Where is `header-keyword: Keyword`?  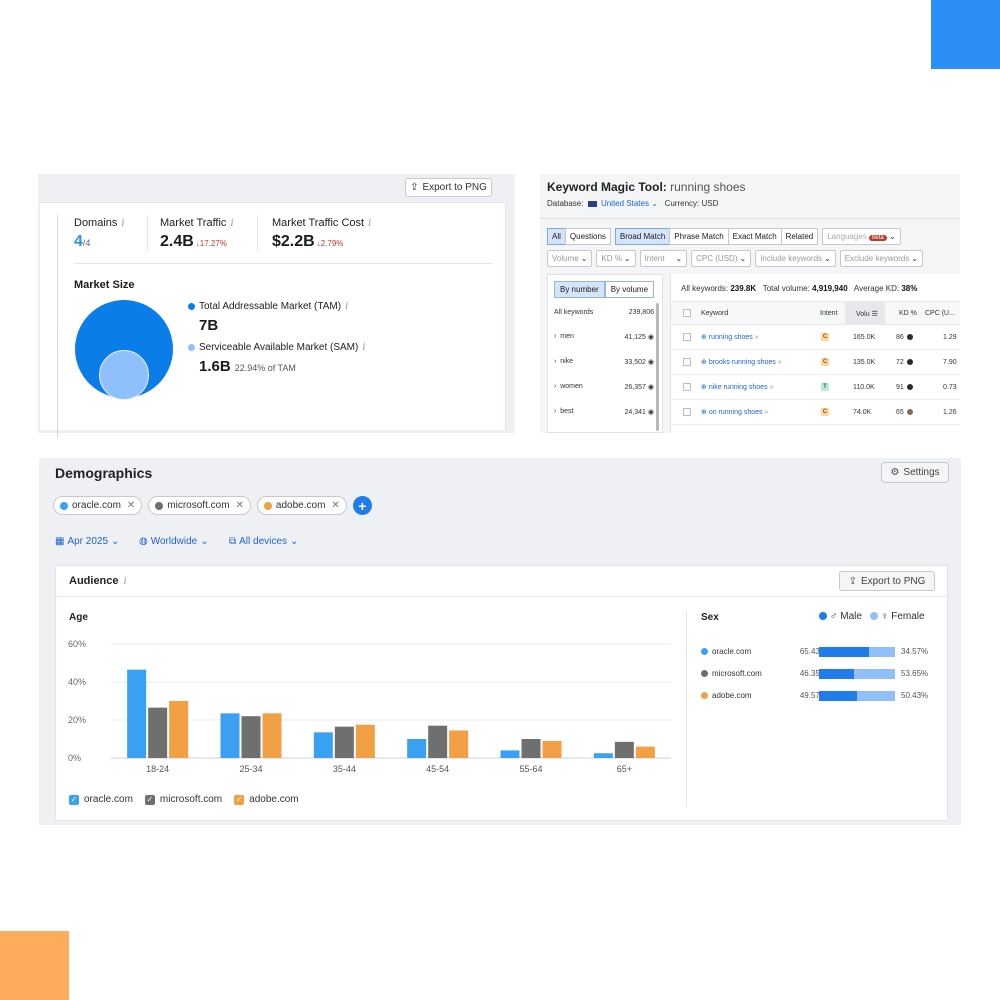
header-keyword: Keyword is located at coordinates (715, 313).